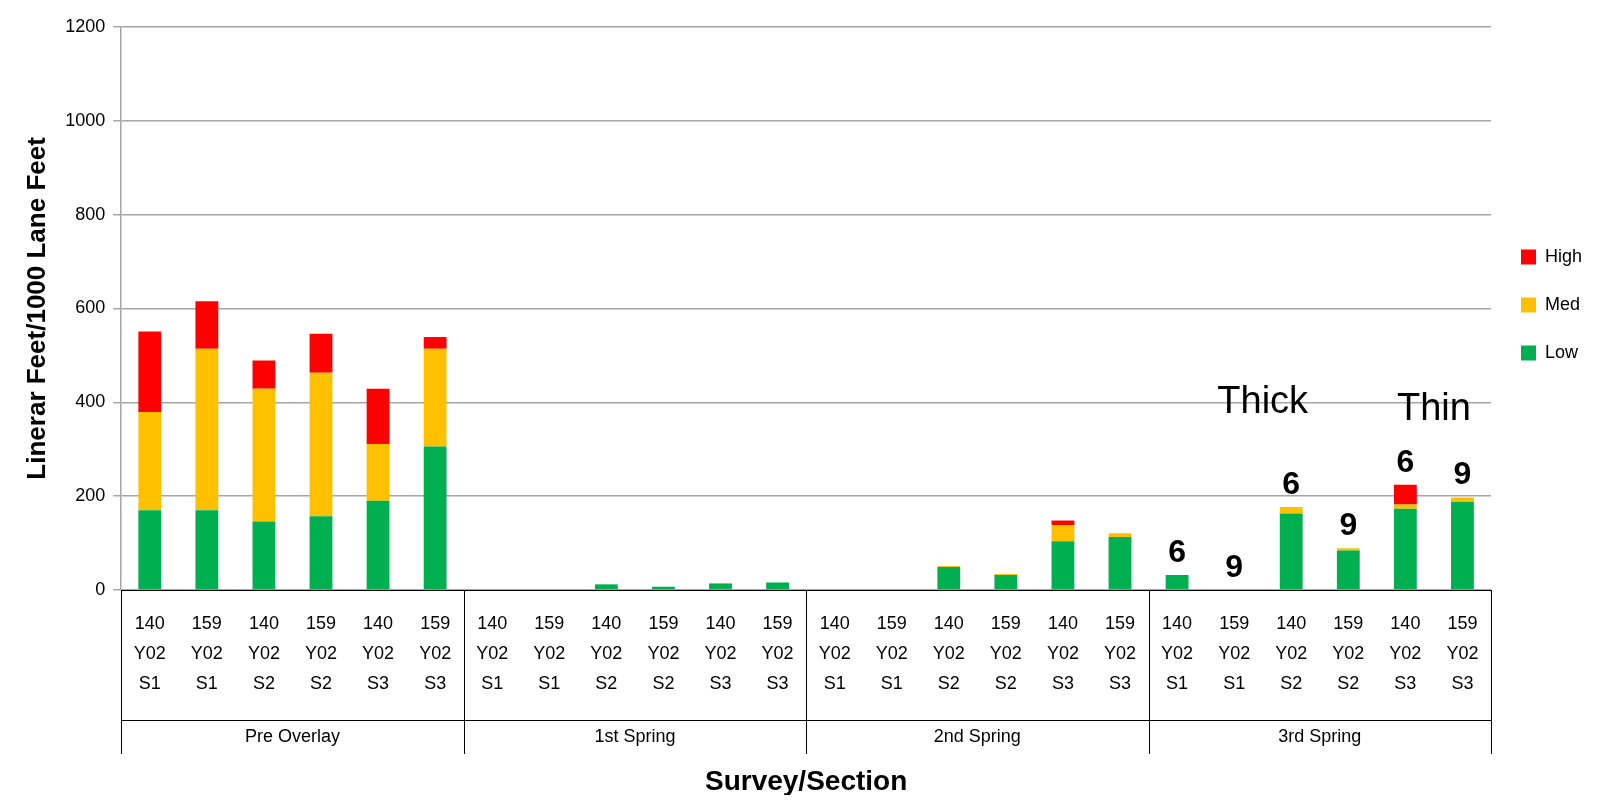 Image resolution: width=1610 pixels, height=803 pixels. Describe the element at coordinates (292, 735) in the screenshot. I see `text: Pre Overlay` at that location.